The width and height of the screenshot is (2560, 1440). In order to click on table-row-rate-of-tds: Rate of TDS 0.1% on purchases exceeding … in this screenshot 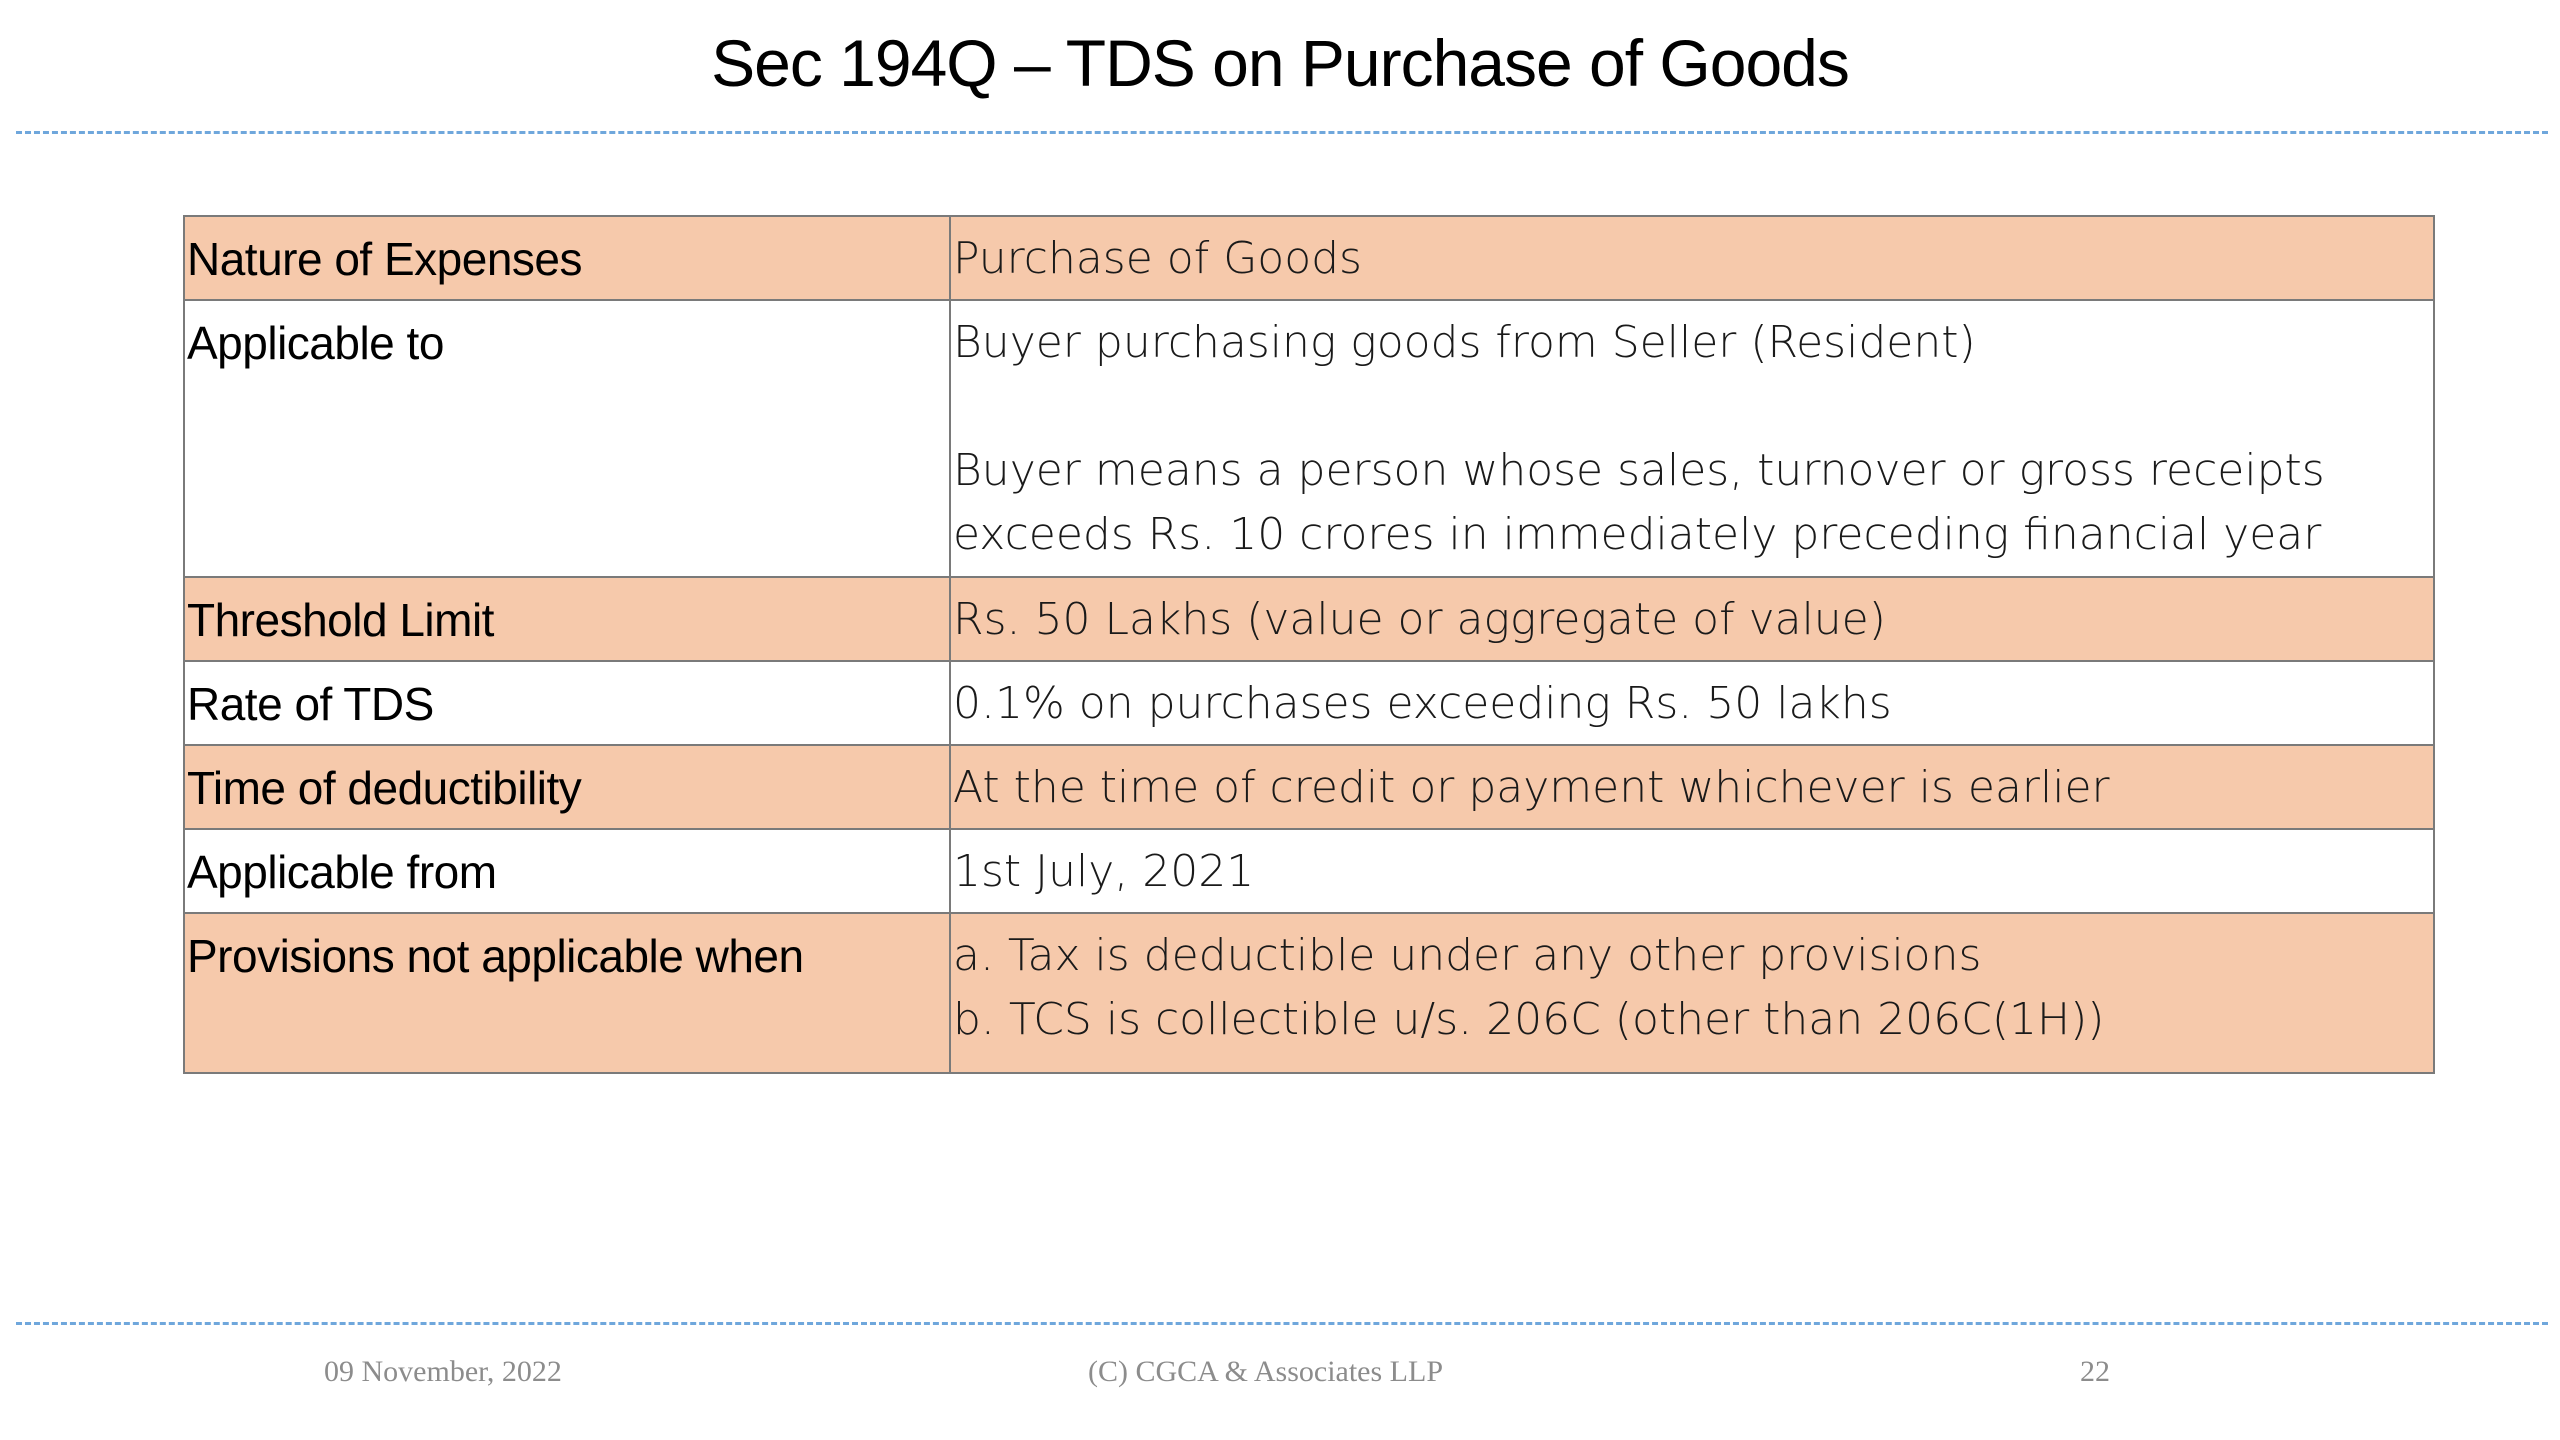, I will do `click(1309, 703)`.